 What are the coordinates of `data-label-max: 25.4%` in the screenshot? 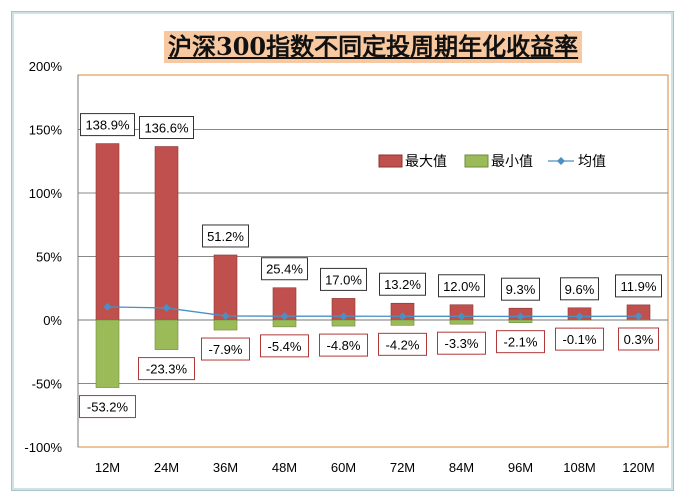 It's located at (284, 269).